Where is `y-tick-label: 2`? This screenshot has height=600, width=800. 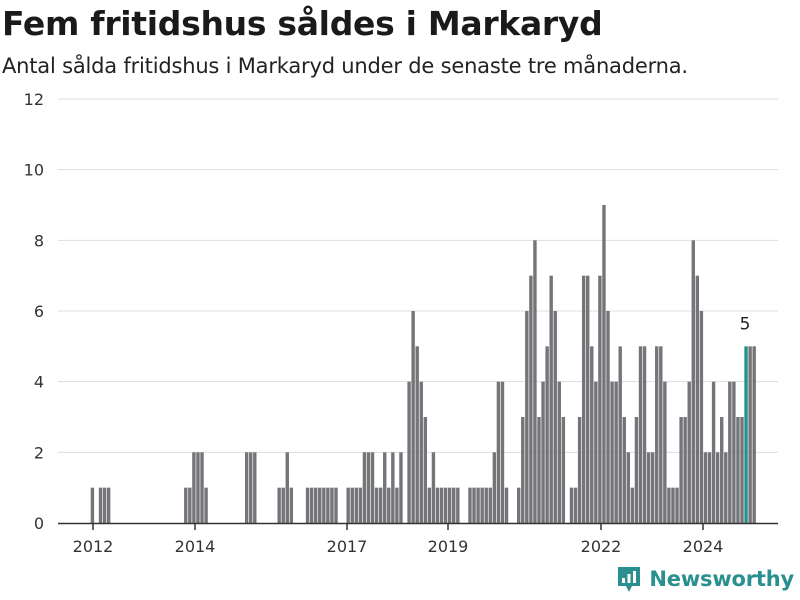 y-tick-label: 2 is located at coordinates (39, 452).